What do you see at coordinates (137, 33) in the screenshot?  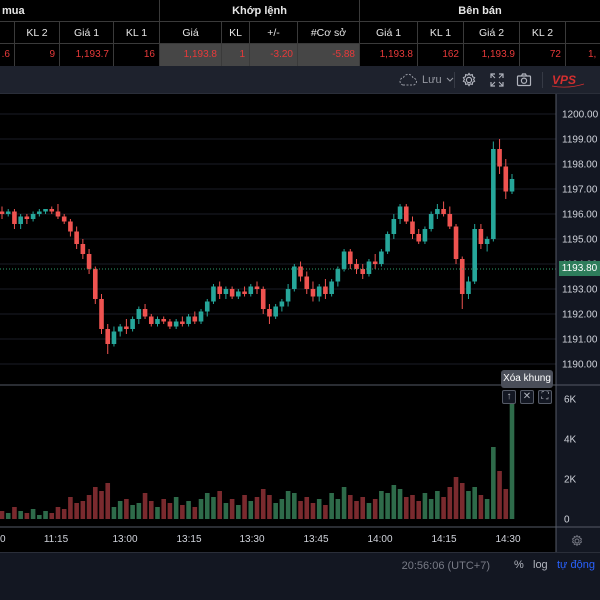 I see `header-buy-kl1: KL 1` at bounding box center [137, 33].